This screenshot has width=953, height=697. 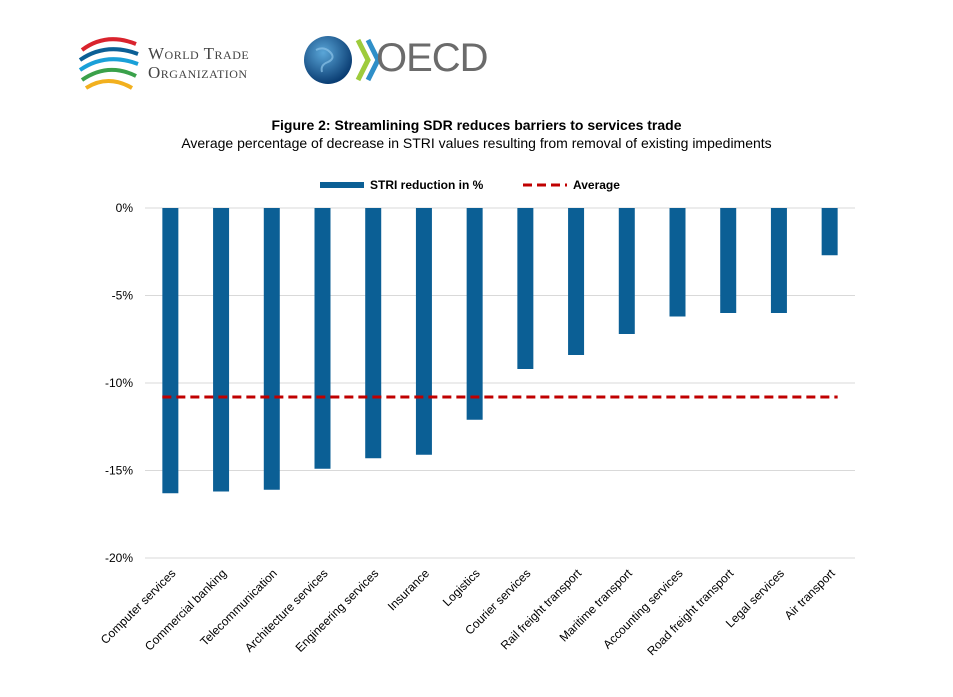 What do you see at coordinates (690, 612) in the screenshot?
I see `x-tick-label: Road freight transport` at bounding box center [690, 612].